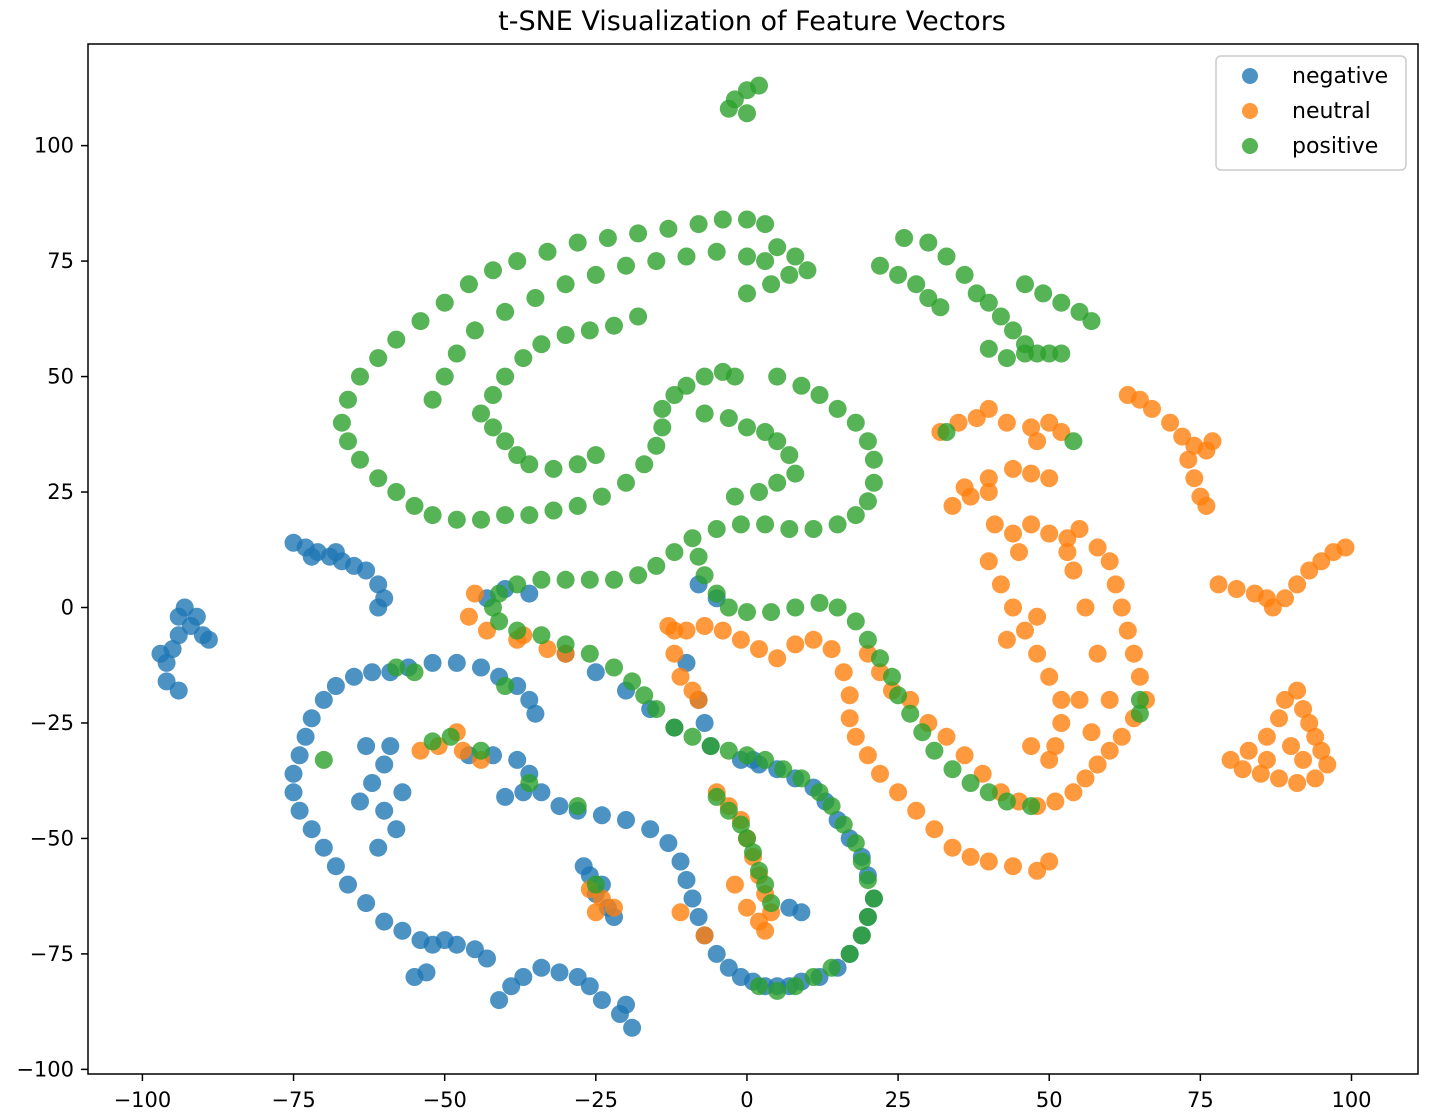 The width and height of the screenshot is (1429, 1119). What do you see at coordinates (60, 261) in the screenshot?
I see `y-tick-label: 75` at bounding box center [60, 261].